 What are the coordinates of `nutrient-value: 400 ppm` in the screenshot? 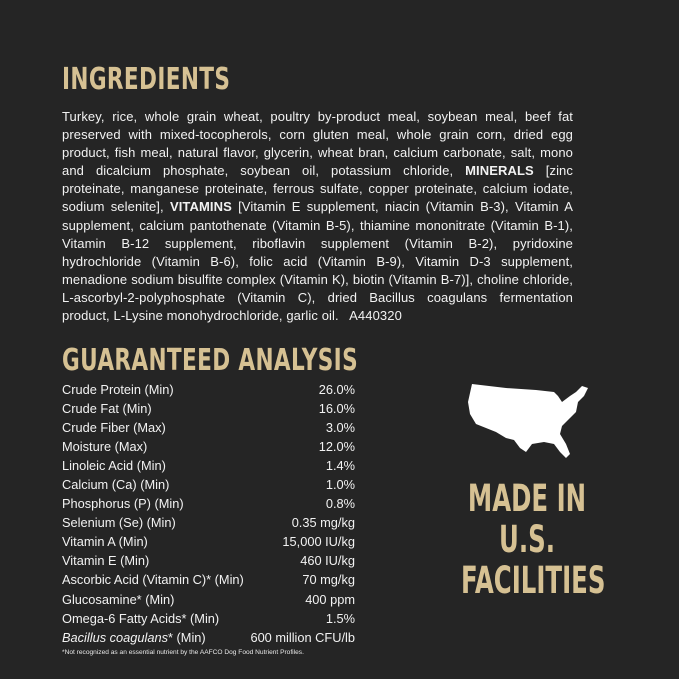 It's located at (330, 599).